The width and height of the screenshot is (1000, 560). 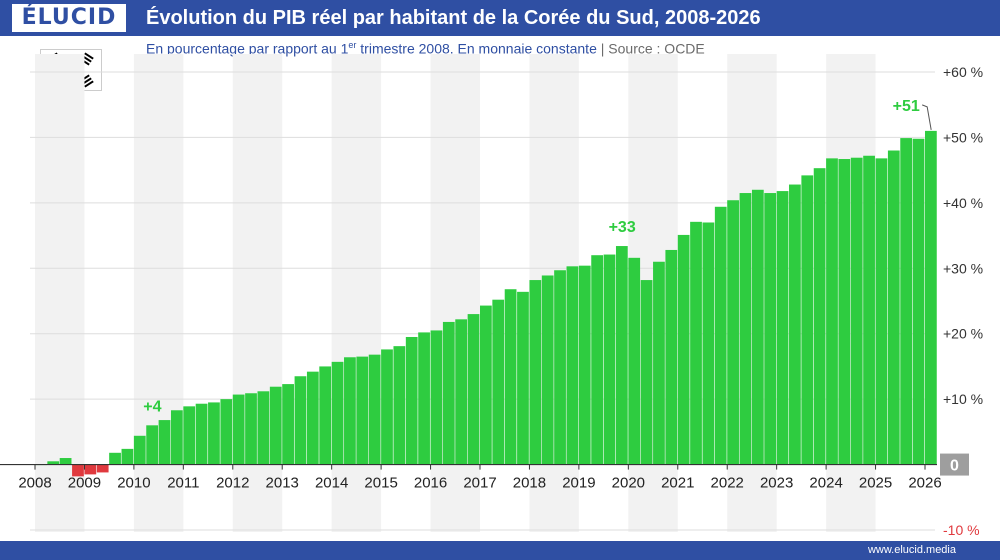 I want to click on year-stripe, so click(x=60, y=293).